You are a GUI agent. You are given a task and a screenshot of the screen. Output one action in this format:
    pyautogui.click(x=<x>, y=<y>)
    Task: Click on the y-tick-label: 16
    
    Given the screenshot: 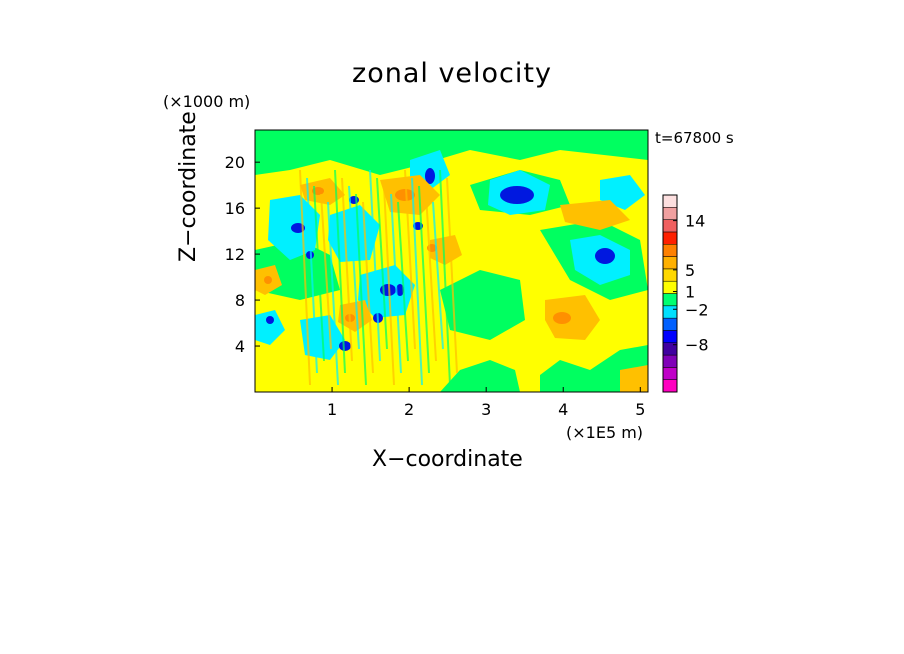 What is the action you would take?
    pyautogui.click(x=235, y=208)
    